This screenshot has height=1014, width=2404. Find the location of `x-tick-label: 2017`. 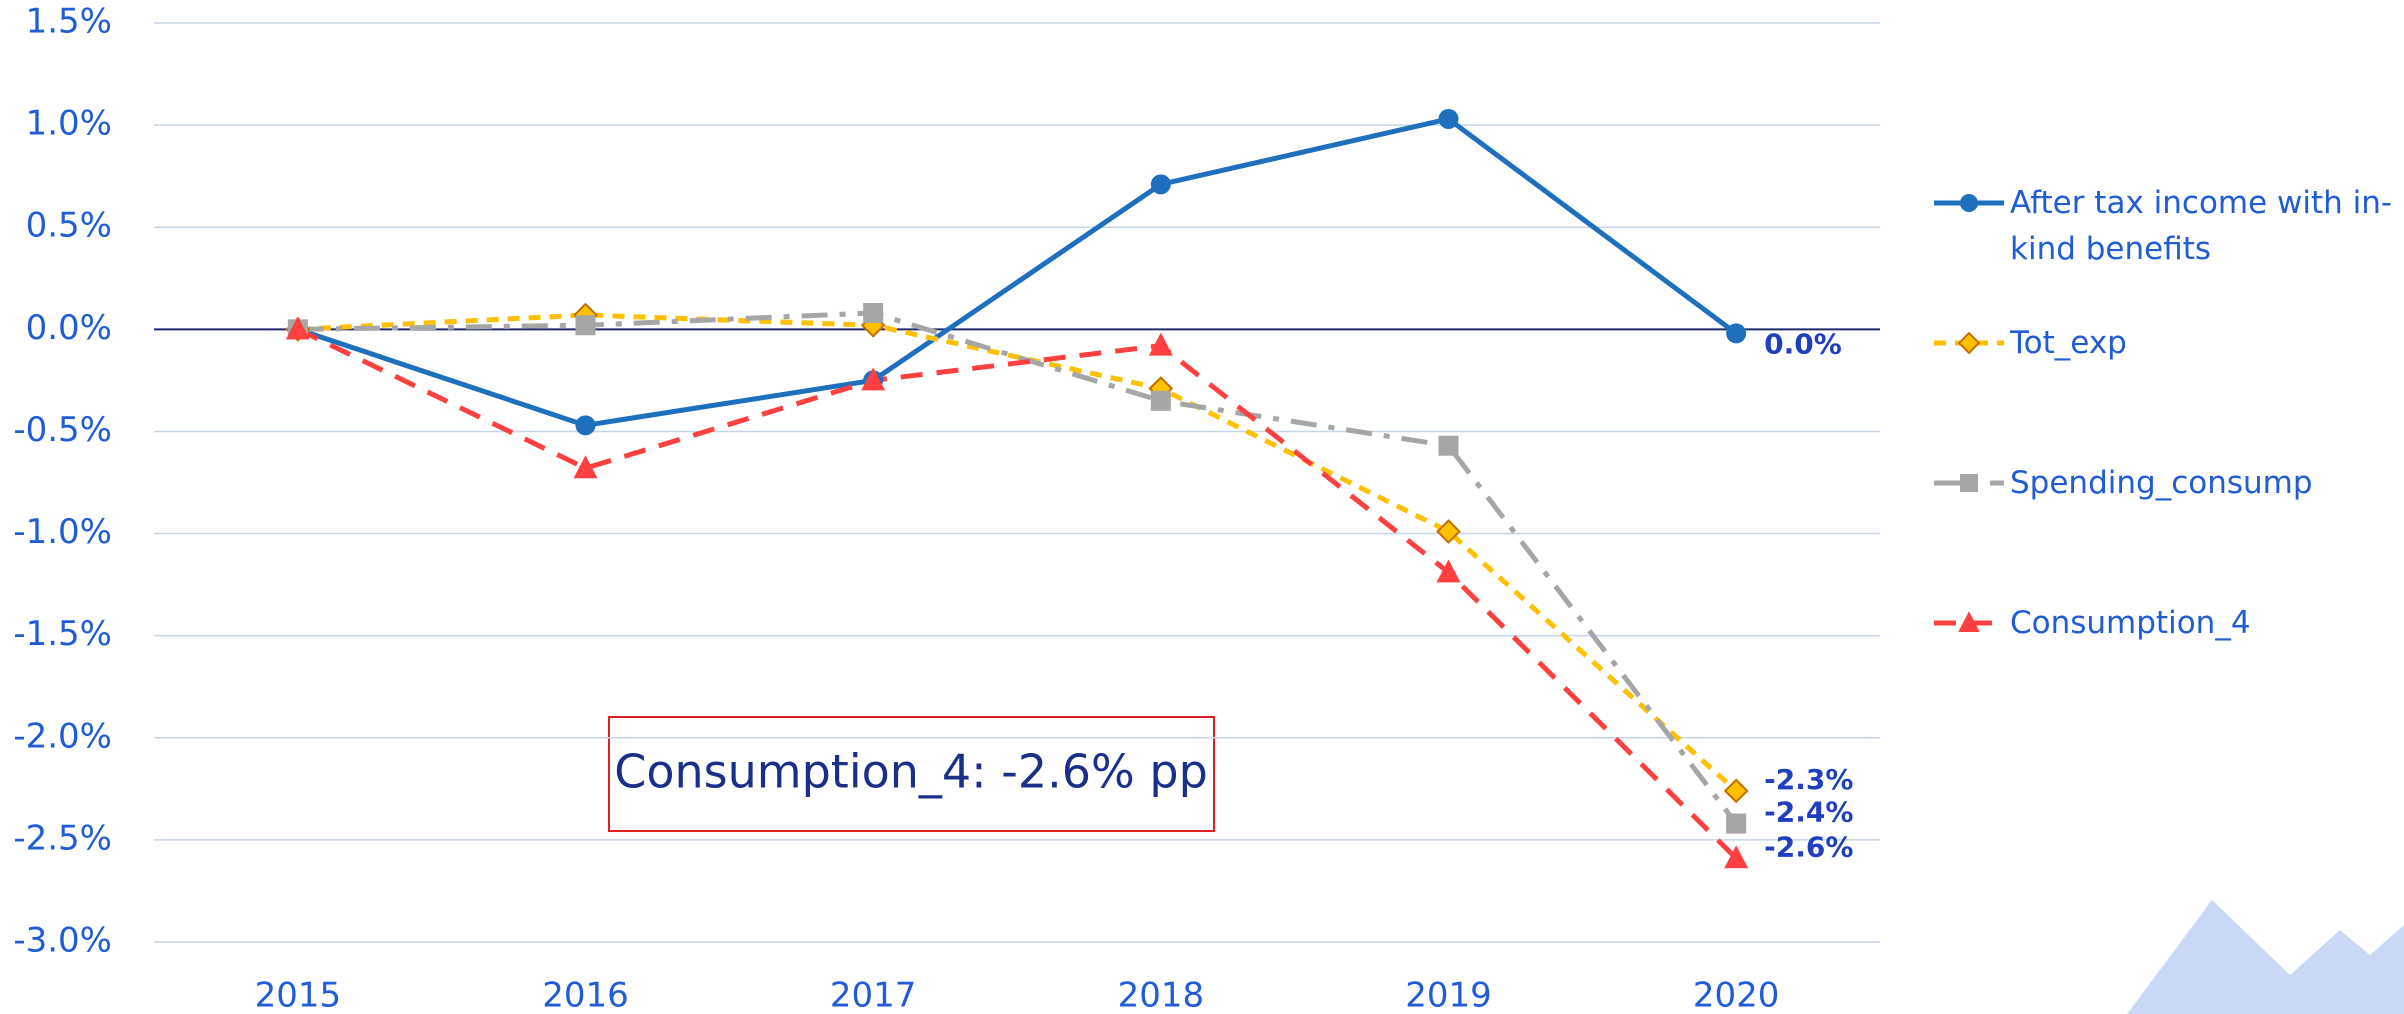

x-tick-label: 2017 is located at coordinates (873, 995).